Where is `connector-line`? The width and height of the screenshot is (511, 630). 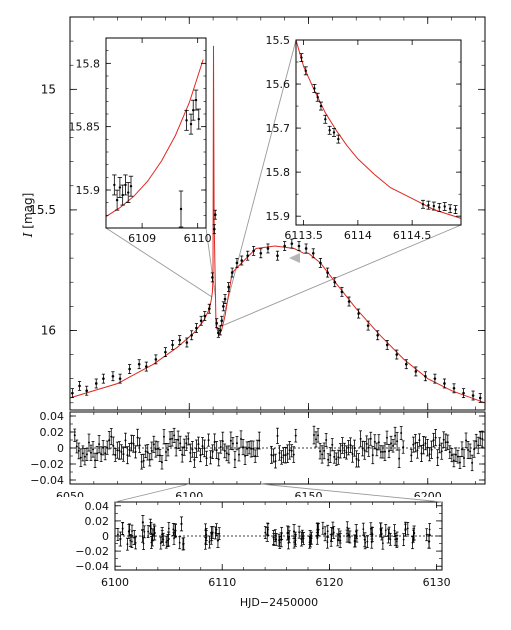 connector-line is located at coordinates (158, 262).